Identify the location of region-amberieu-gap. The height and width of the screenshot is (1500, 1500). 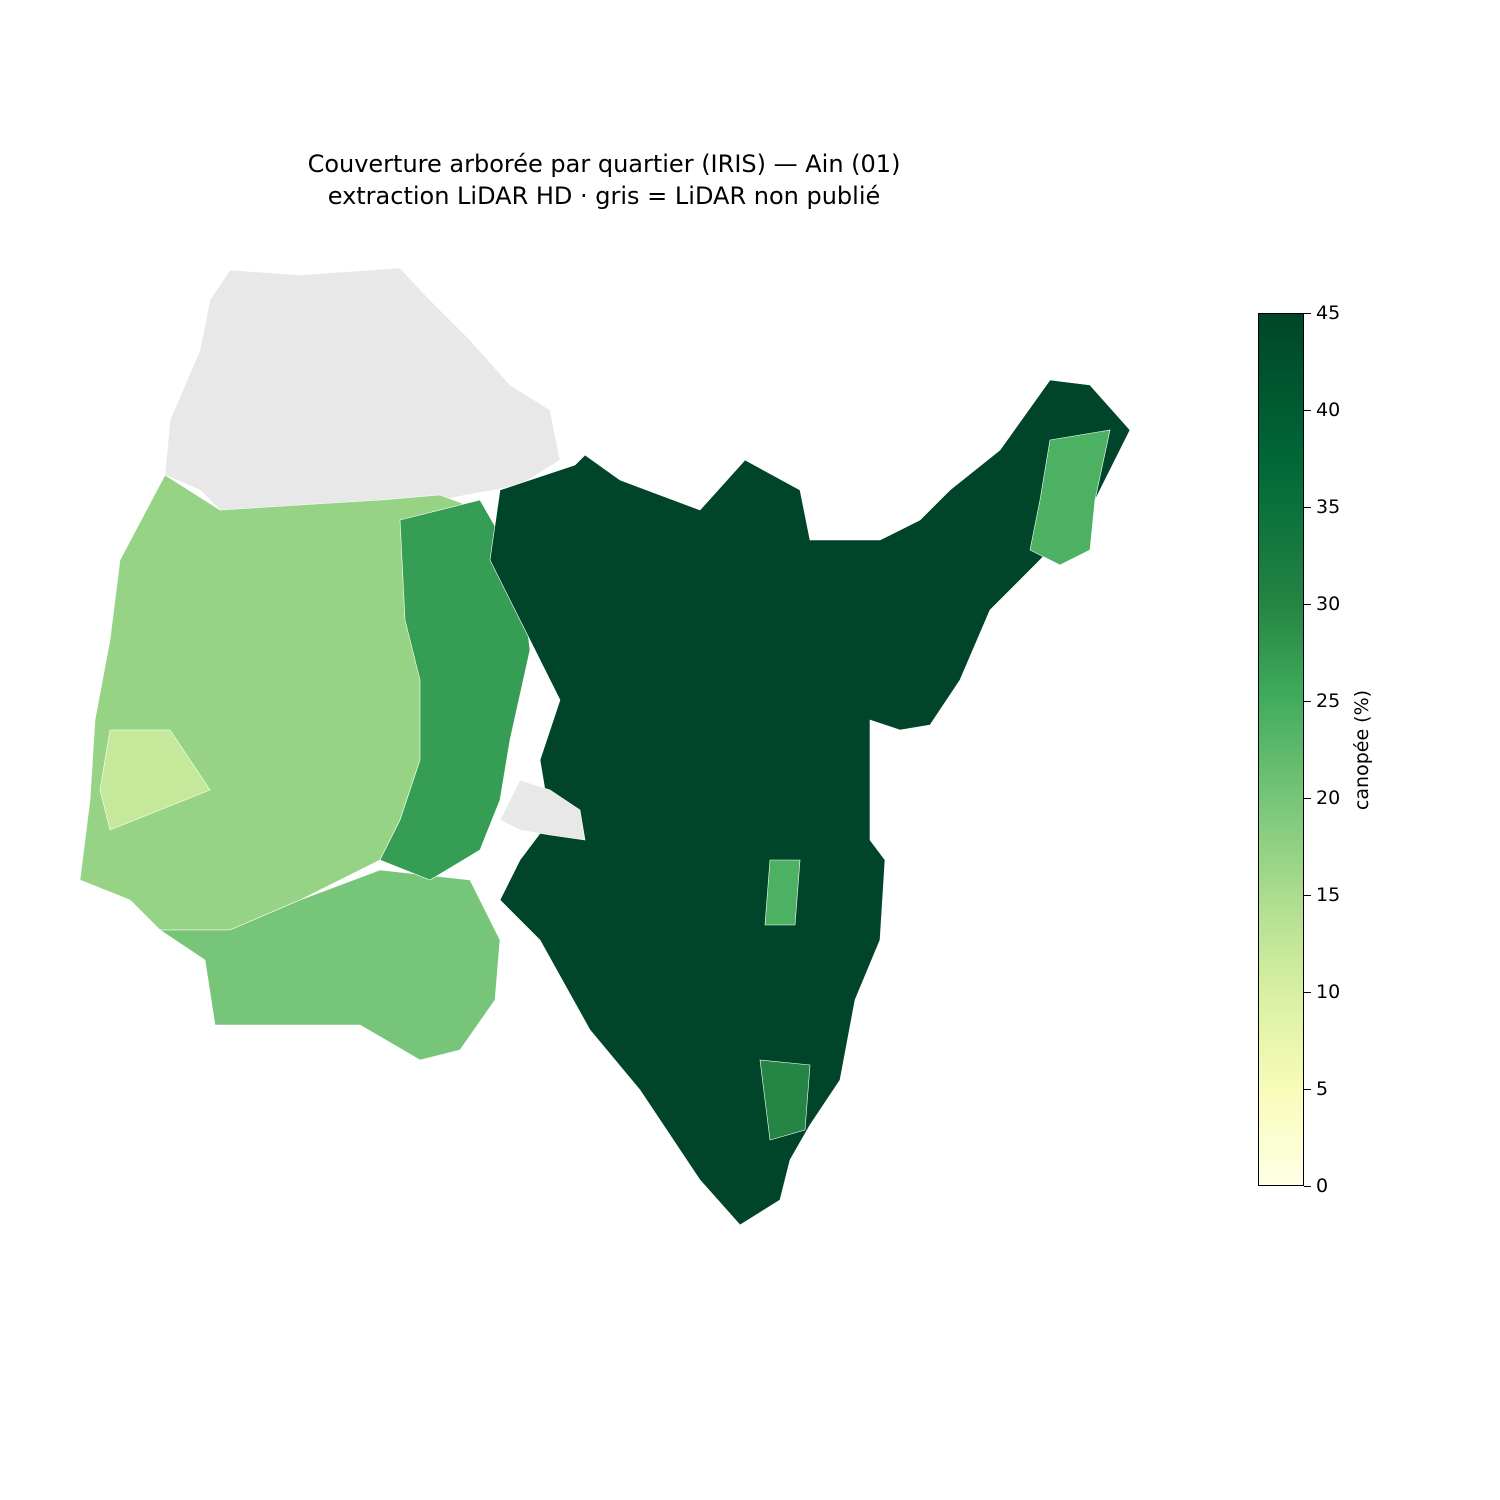
(542, 810).